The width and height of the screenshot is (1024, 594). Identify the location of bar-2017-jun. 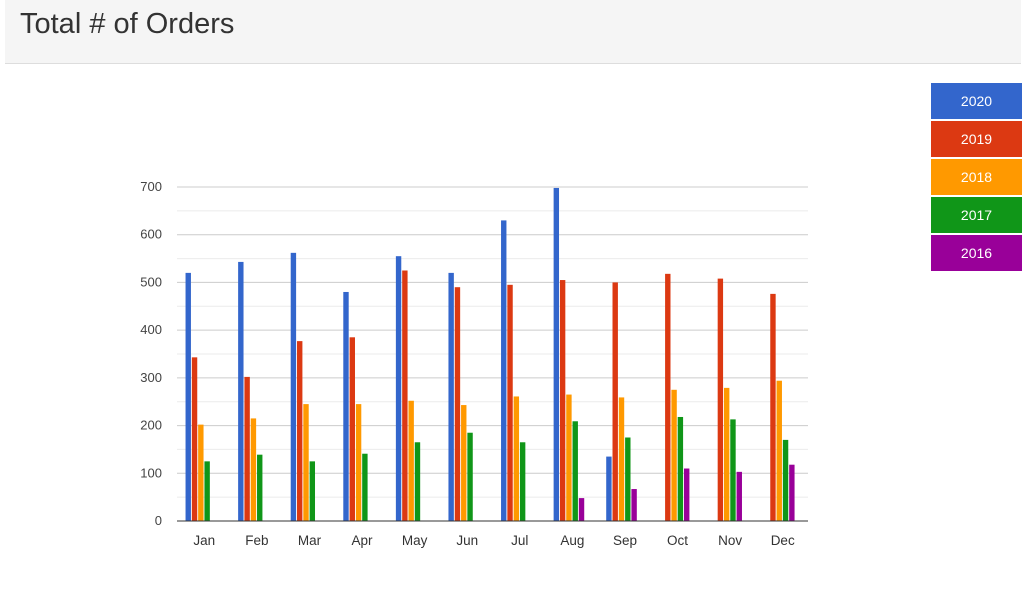
(470, 476).